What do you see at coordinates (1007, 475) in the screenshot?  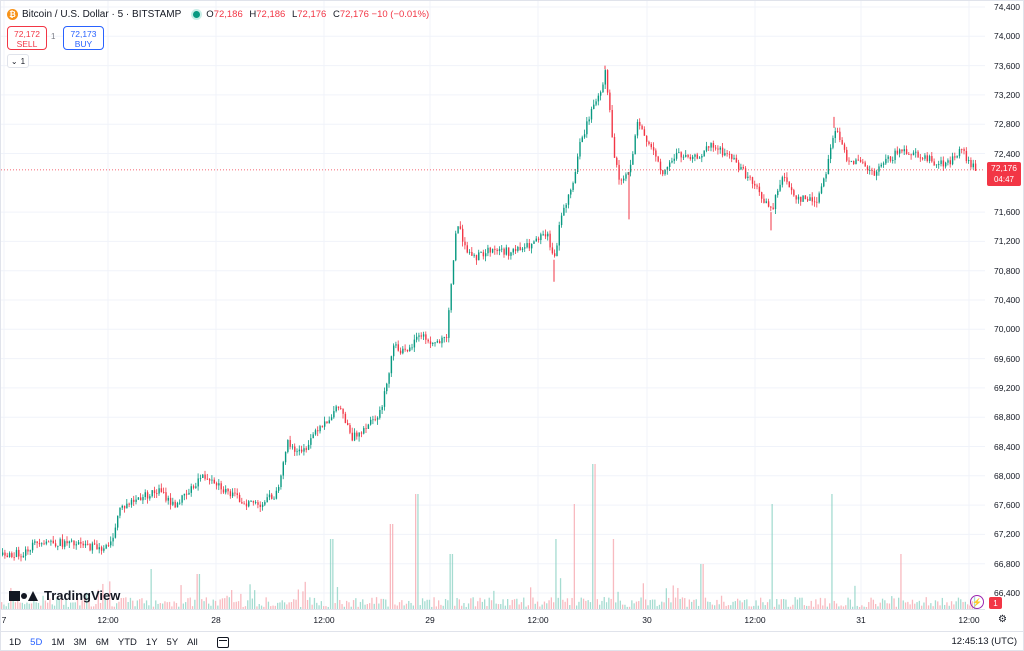 I see `price-tick-label: 68,000` at bounding box center [1007, 475].